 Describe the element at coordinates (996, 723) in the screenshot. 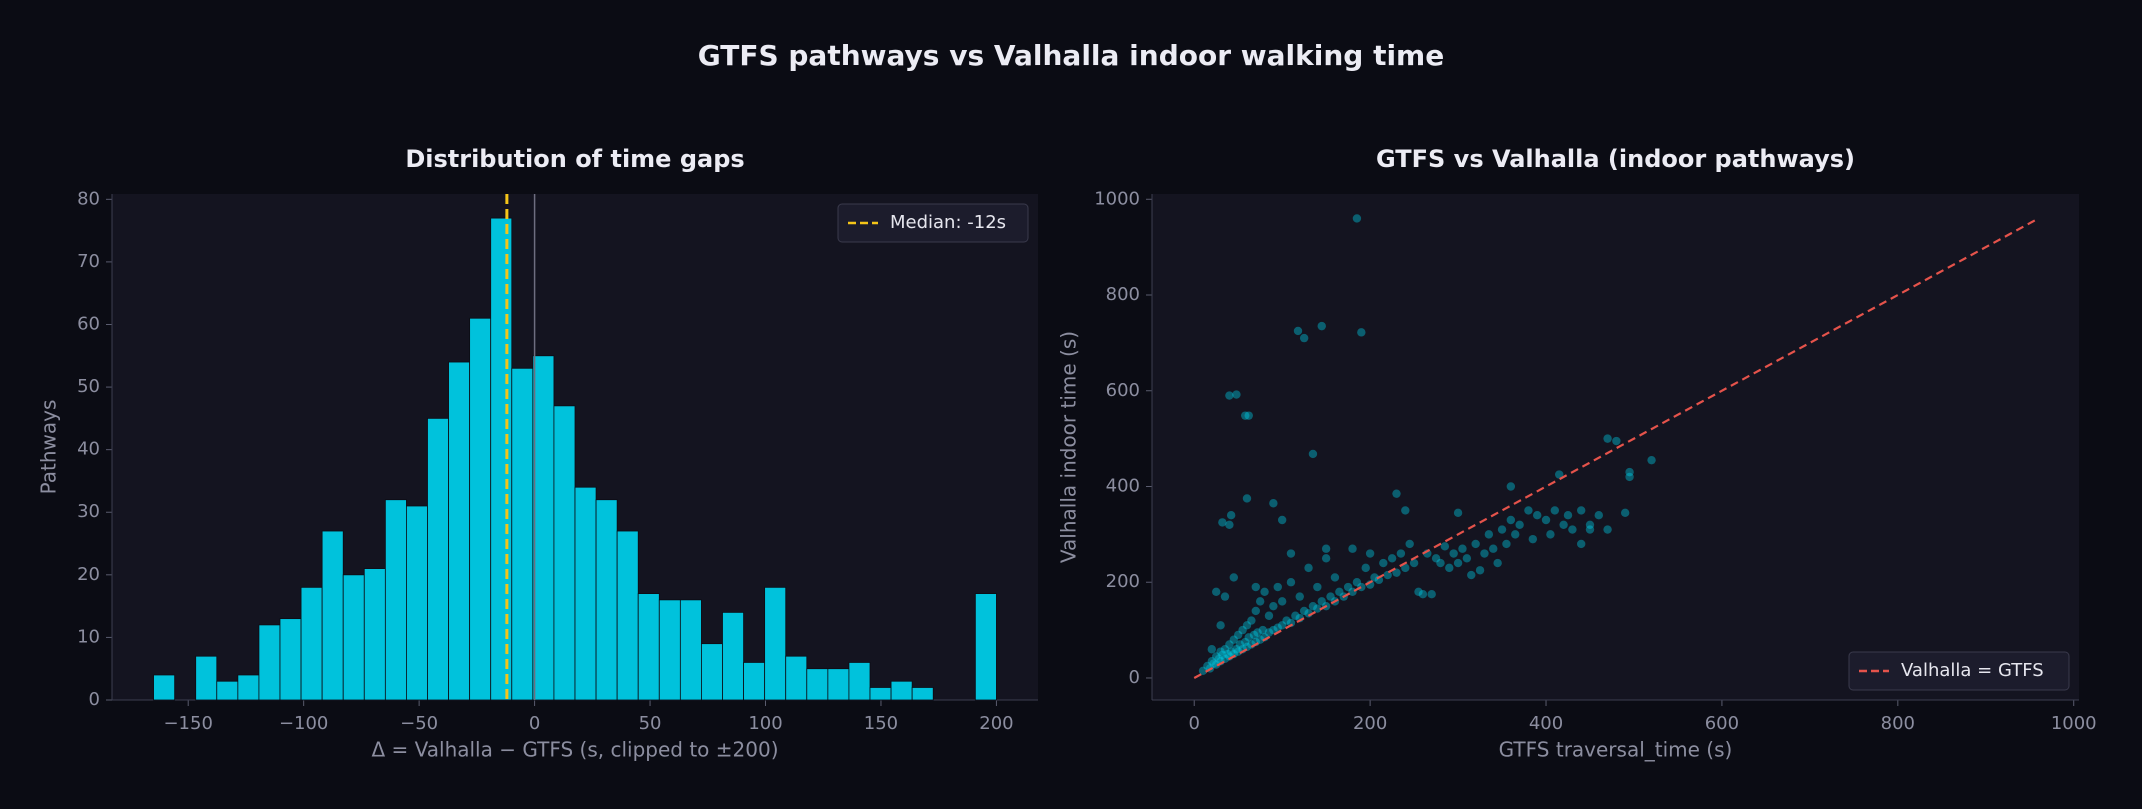

I see `x-tick-label: 200` at that location.